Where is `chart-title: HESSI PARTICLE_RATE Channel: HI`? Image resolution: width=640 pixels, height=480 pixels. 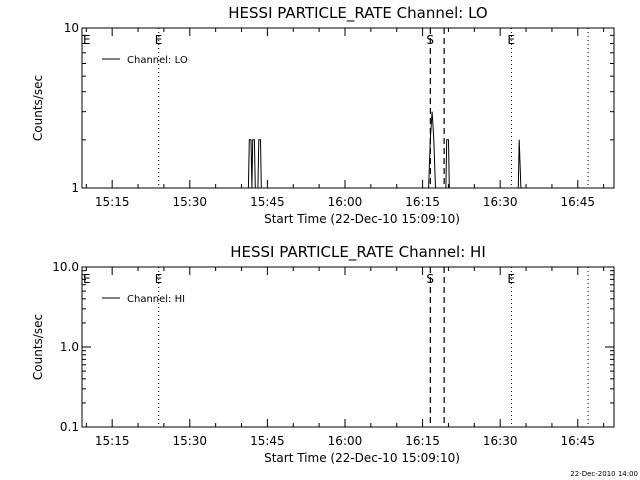 chart-title: HESSI PARTICLE_RATE Channel: HI is located at coordinates (358, 252).